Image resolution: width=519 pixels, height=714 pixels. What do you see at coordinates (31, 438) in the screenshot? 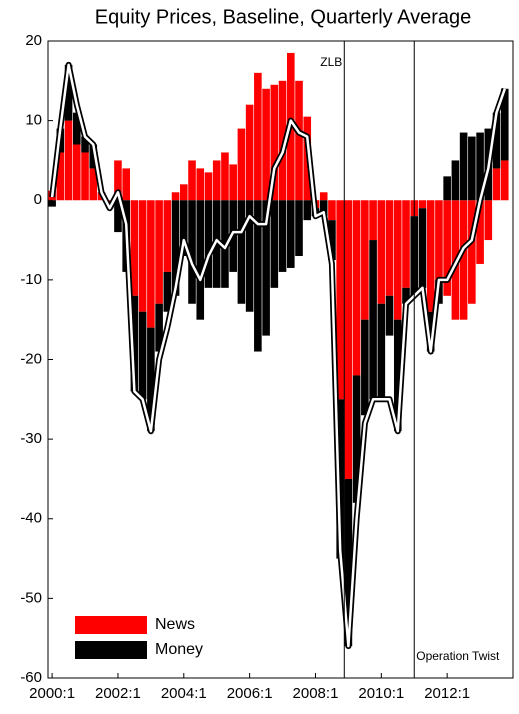
I see `y-tick-label: -30` at bounding box center [31, 438].